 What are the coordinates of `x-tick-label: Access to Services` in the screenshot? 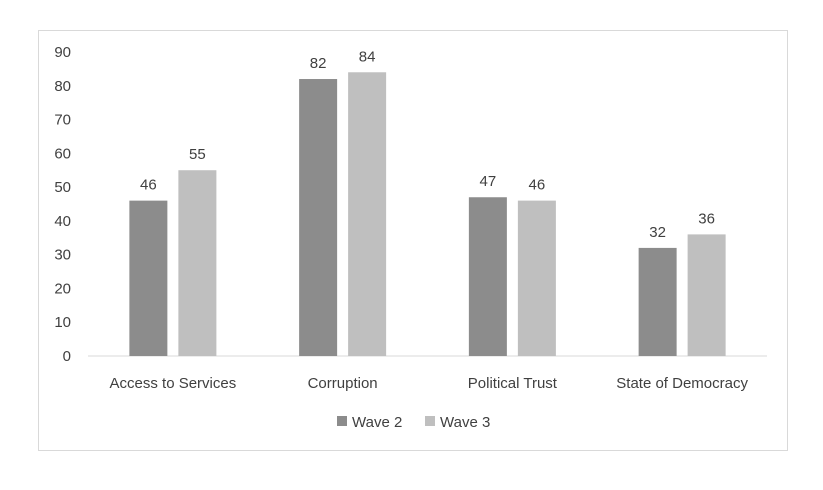 It's located at (173, 383).